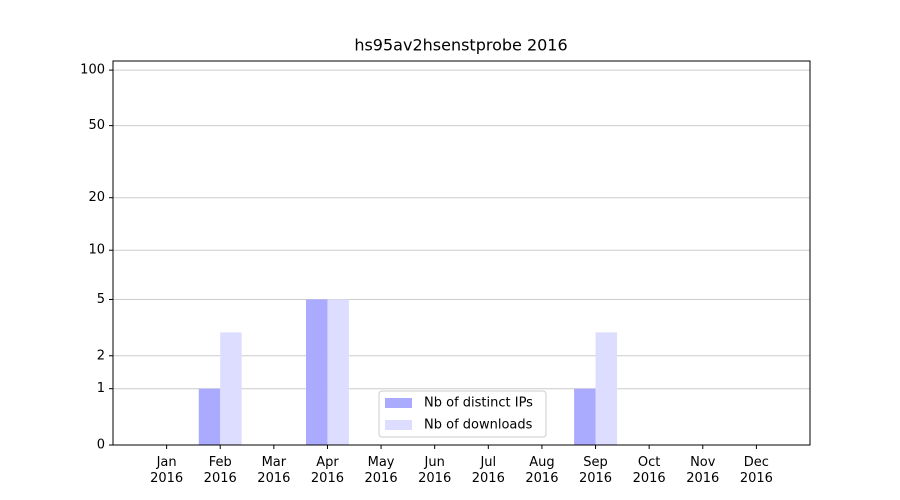  I want to click on chart-title: hs95av2hsenstprobe 2016, so click(460, 45).